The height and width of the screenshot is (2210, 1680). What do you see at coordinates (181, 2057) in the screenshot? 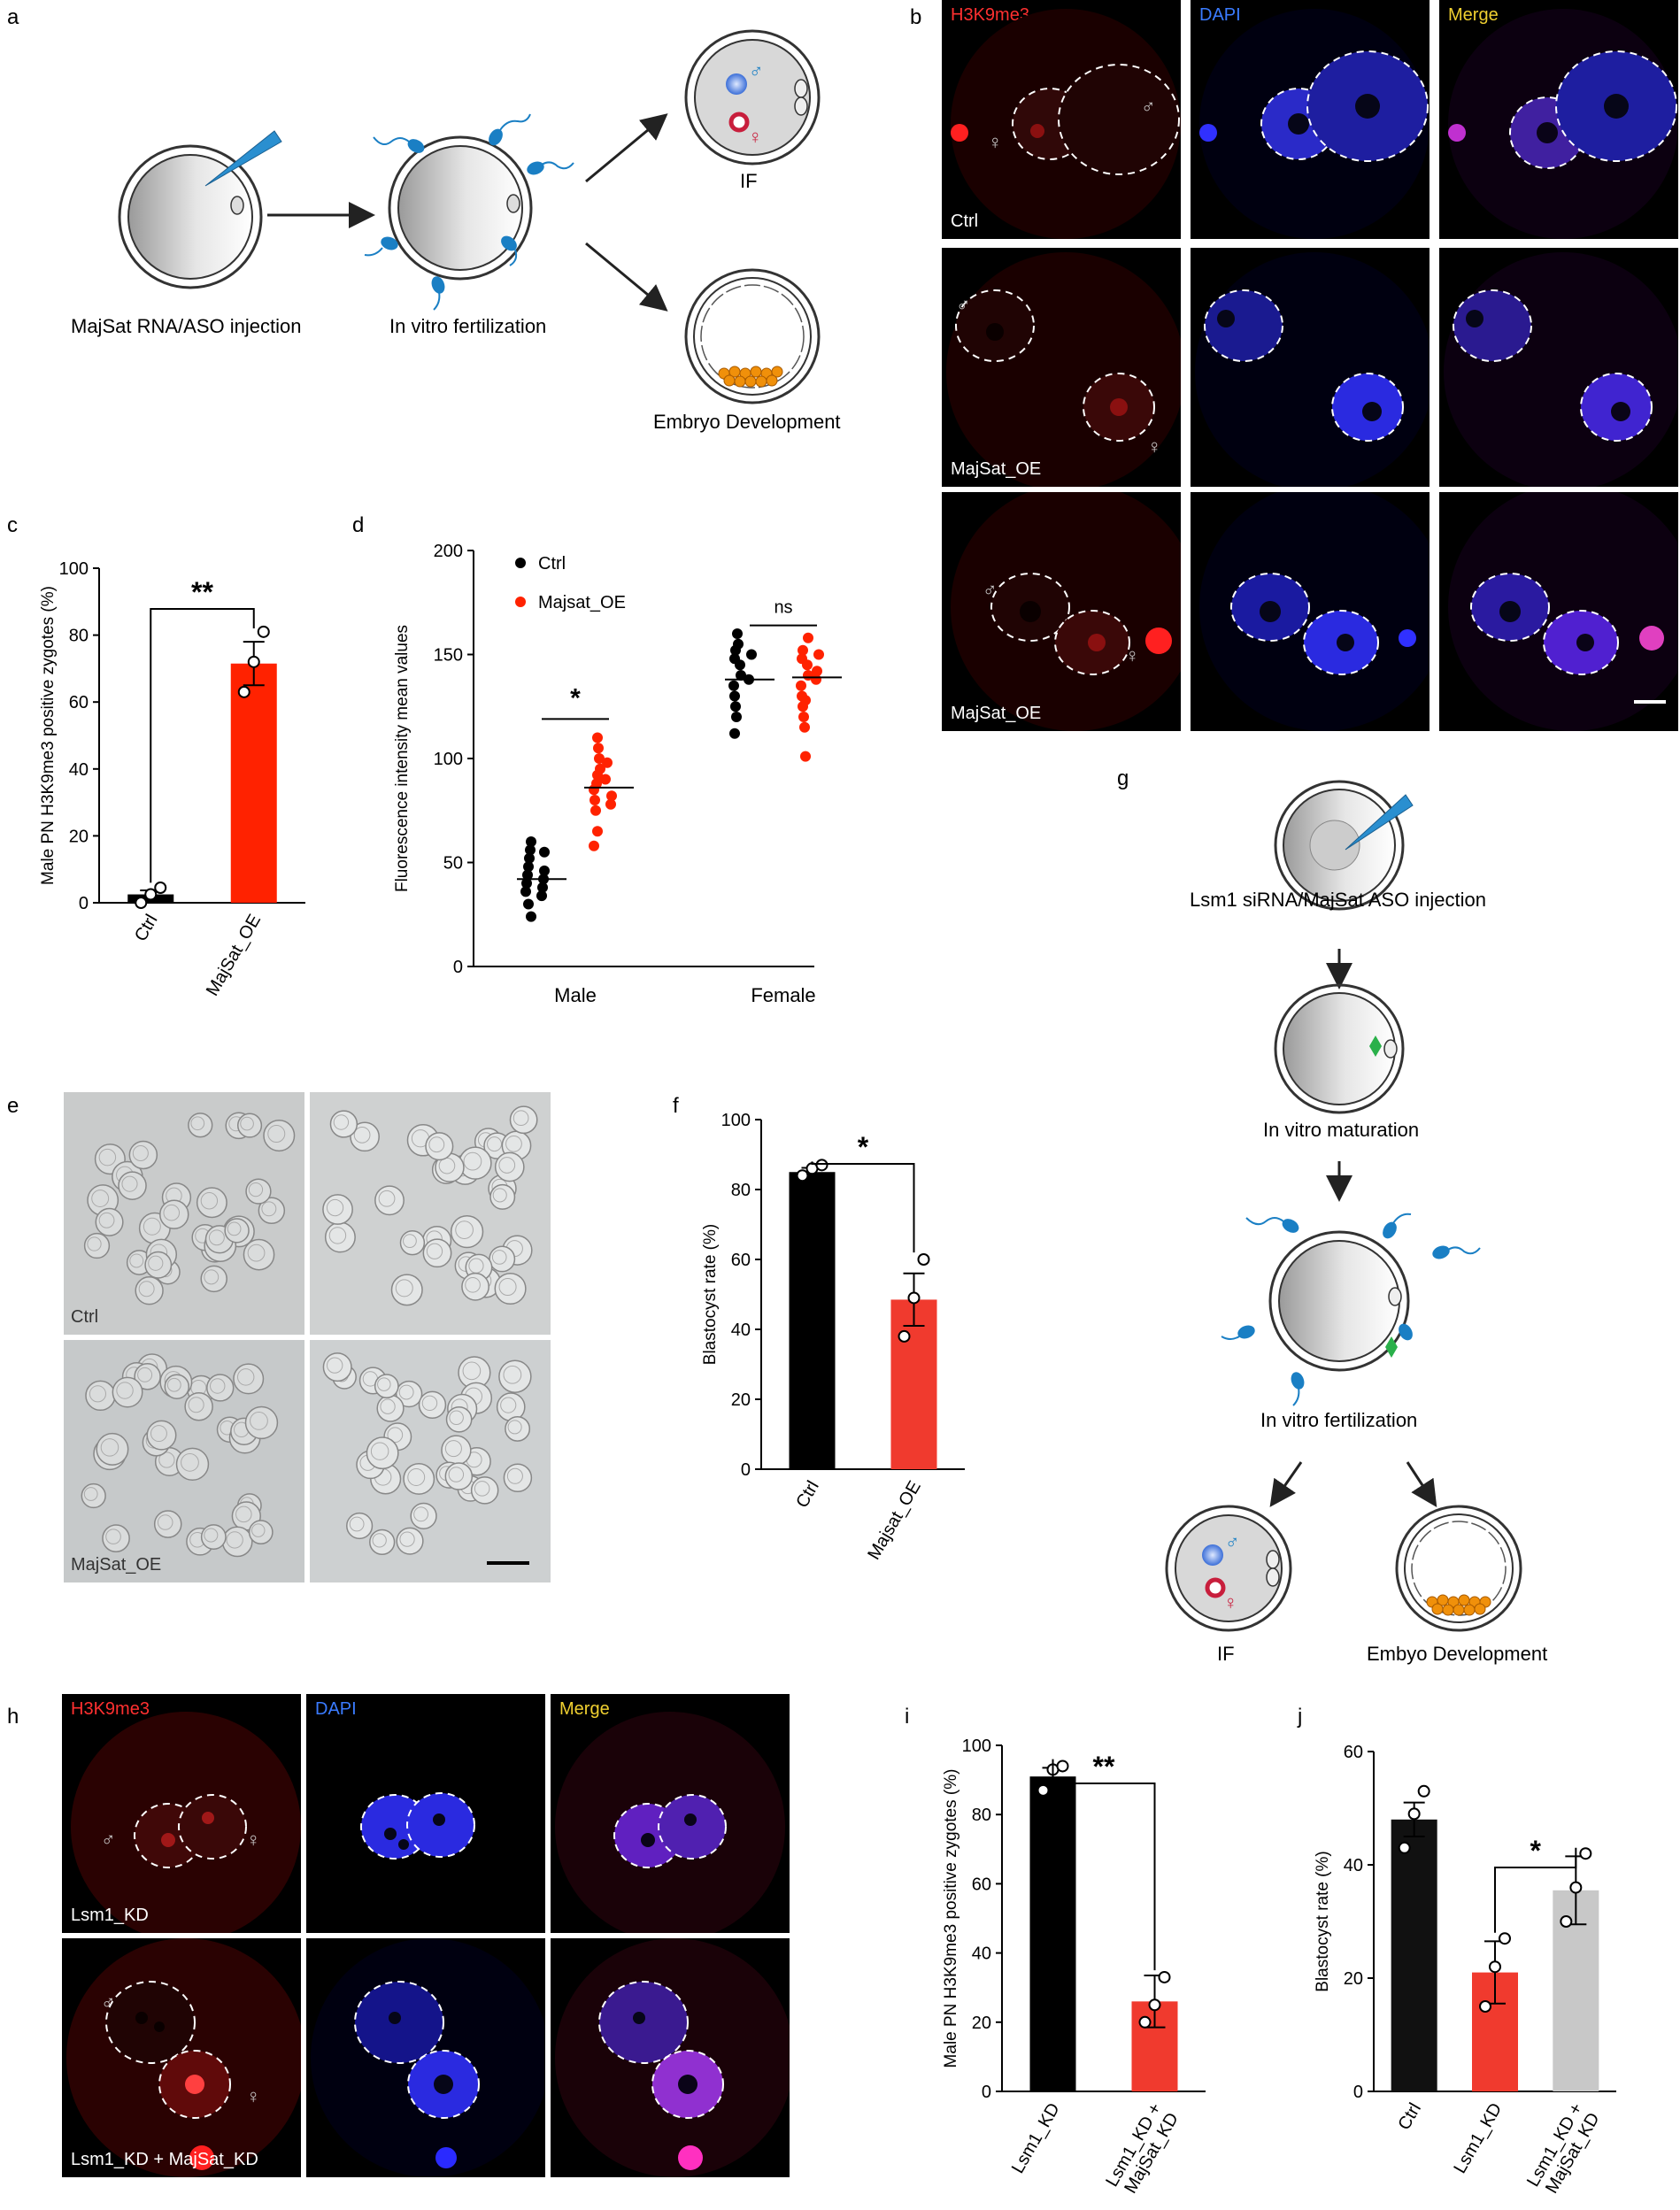
I see `h-r2-h3k9me3: ♂ ♀ Lsm1_KD + MajSat_KD` at bounding box center [181, 2057].